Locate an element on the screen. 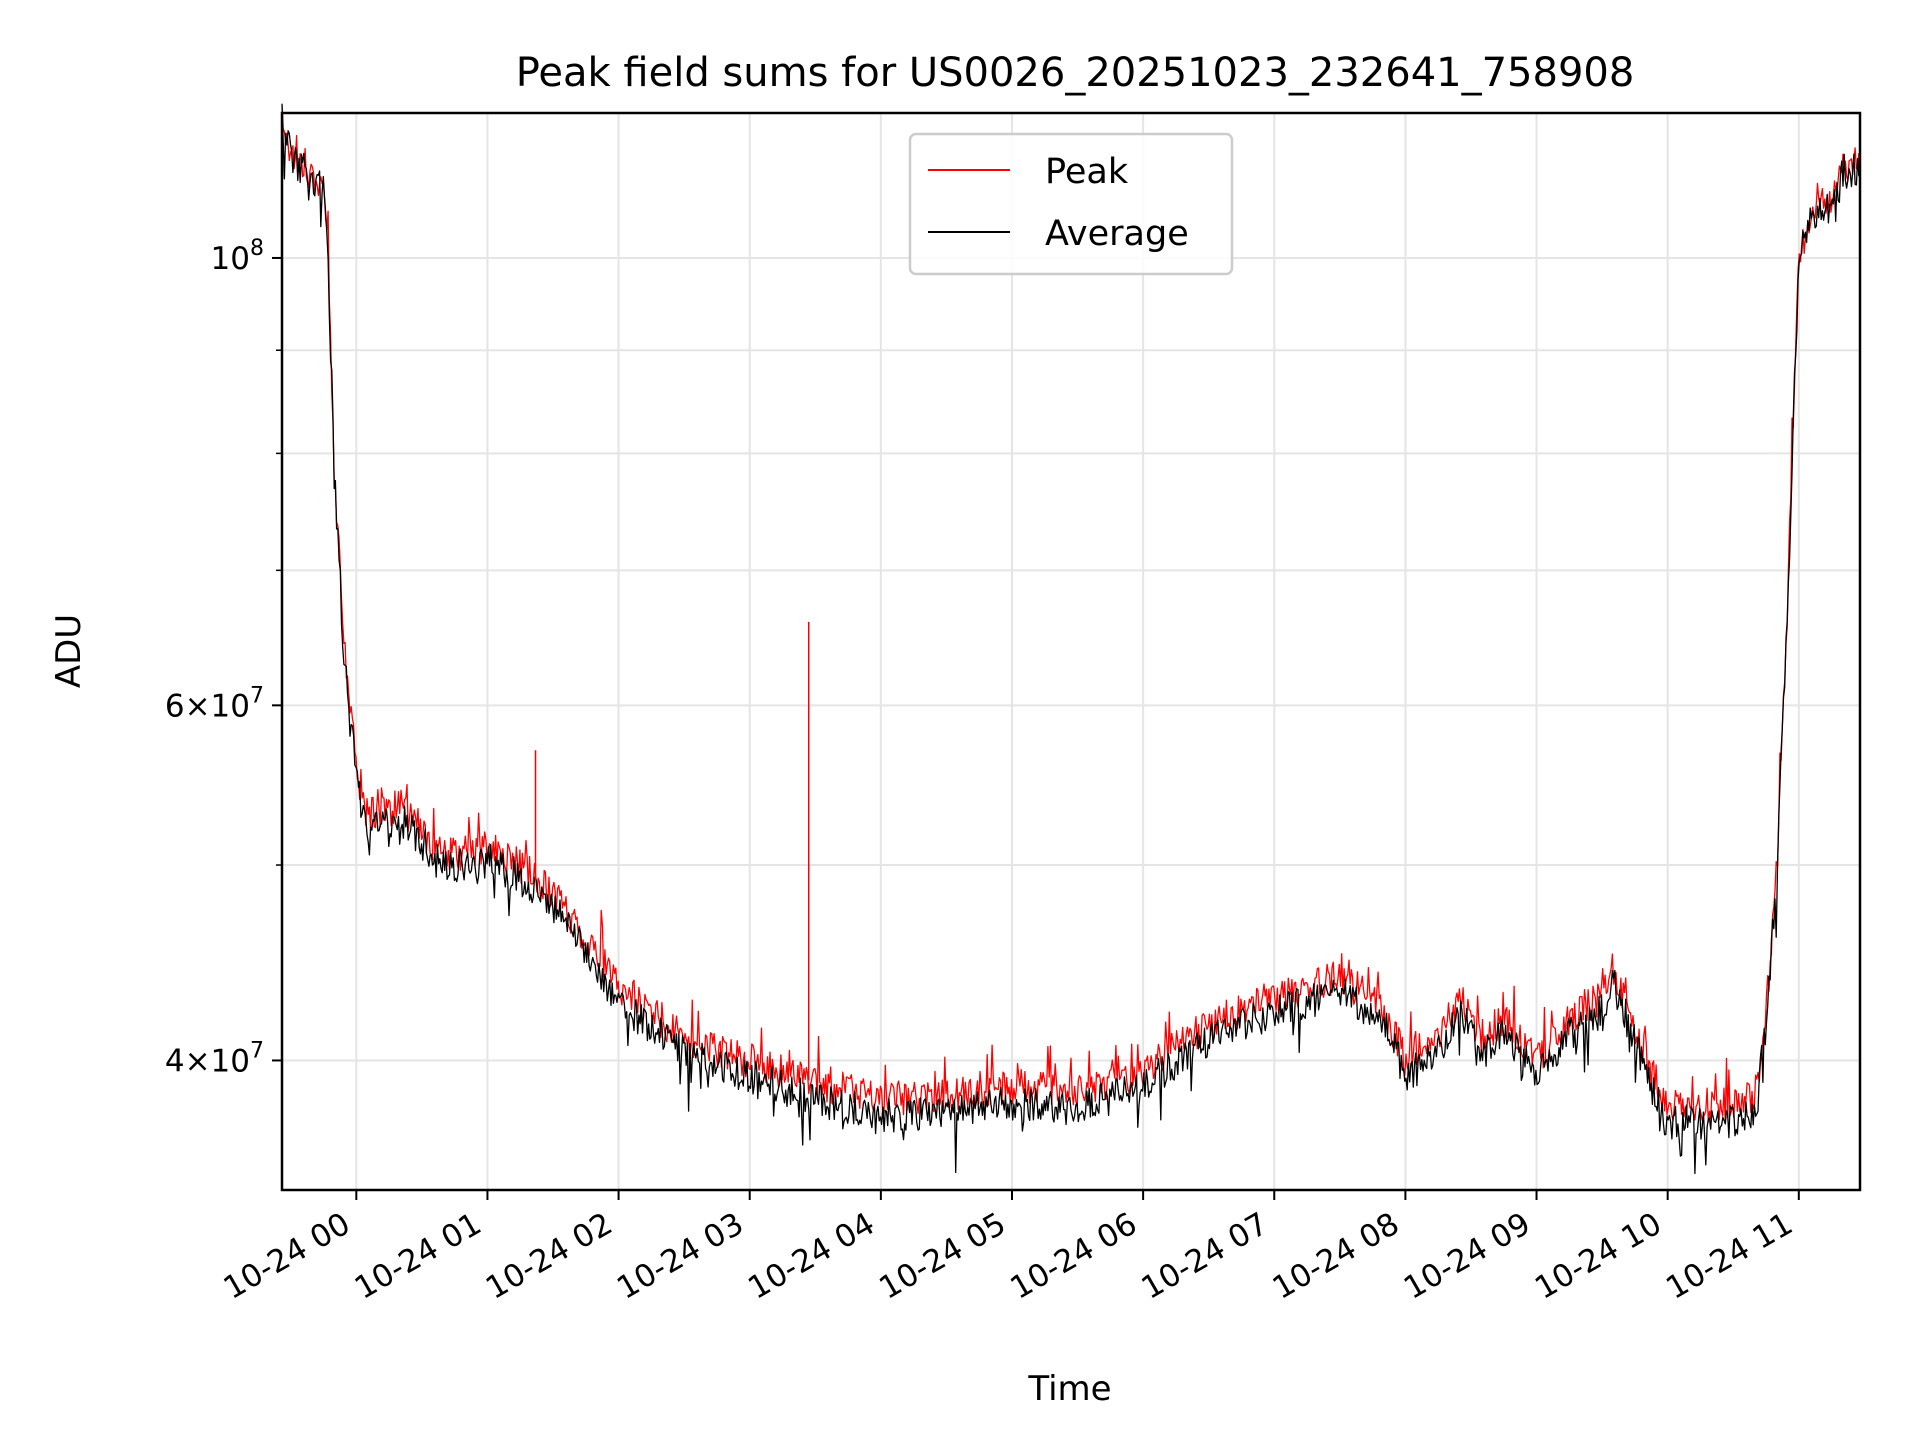  y-tick-label: 108 is located at coordinates (237, 256).